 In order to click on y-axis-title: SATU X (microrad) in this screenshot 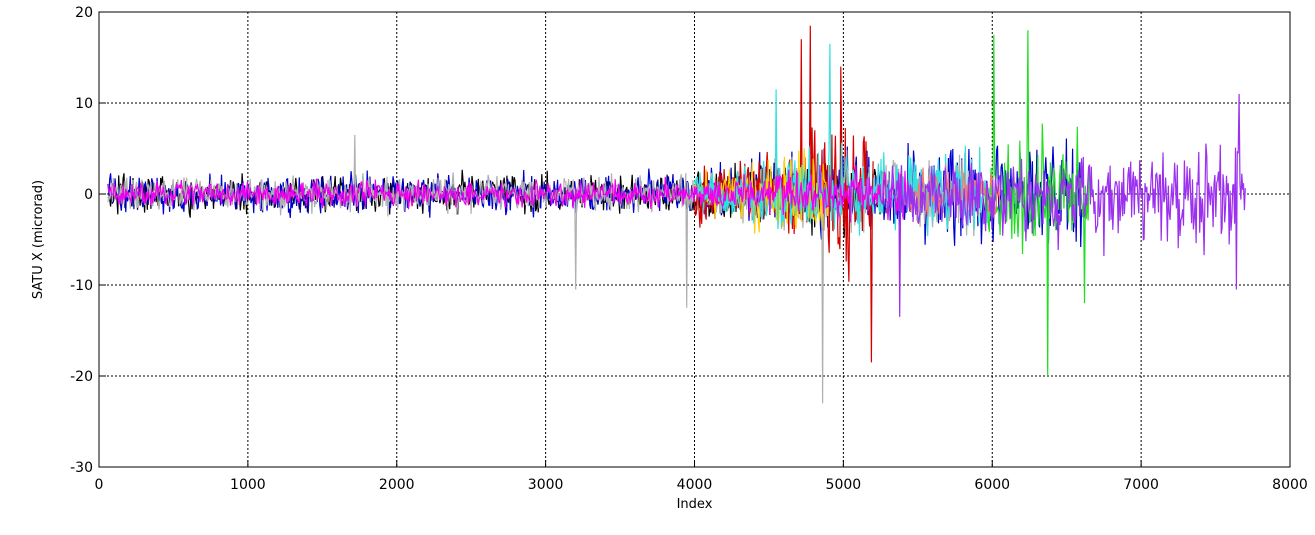, I will do `click(38, 239)`.